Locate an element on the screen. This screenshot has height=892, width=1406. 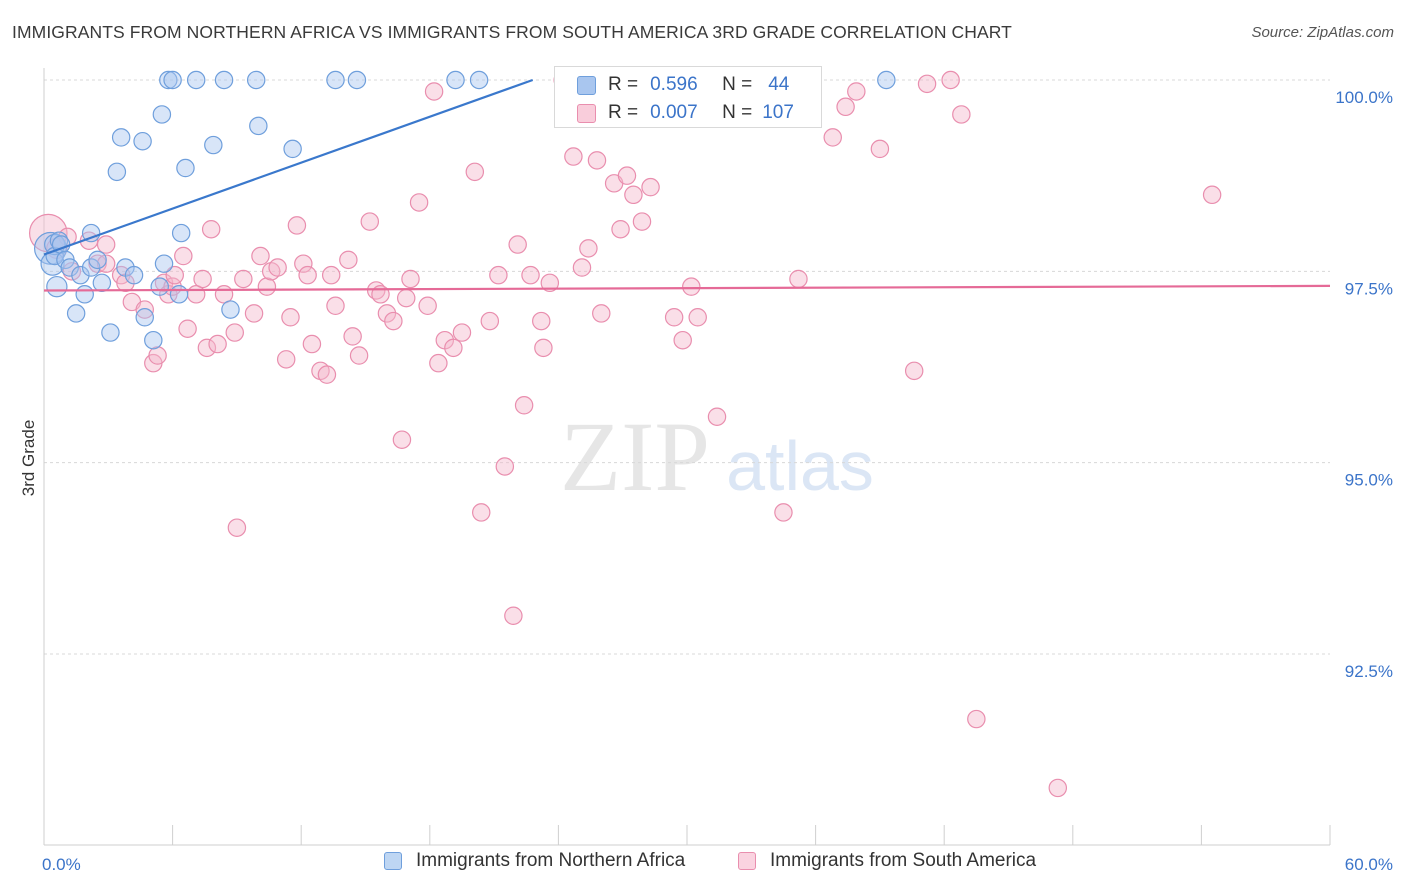
stats-box: R = 0.596 N = 44 R = 0.007 N = 107 is located at coordinates (688, 97).